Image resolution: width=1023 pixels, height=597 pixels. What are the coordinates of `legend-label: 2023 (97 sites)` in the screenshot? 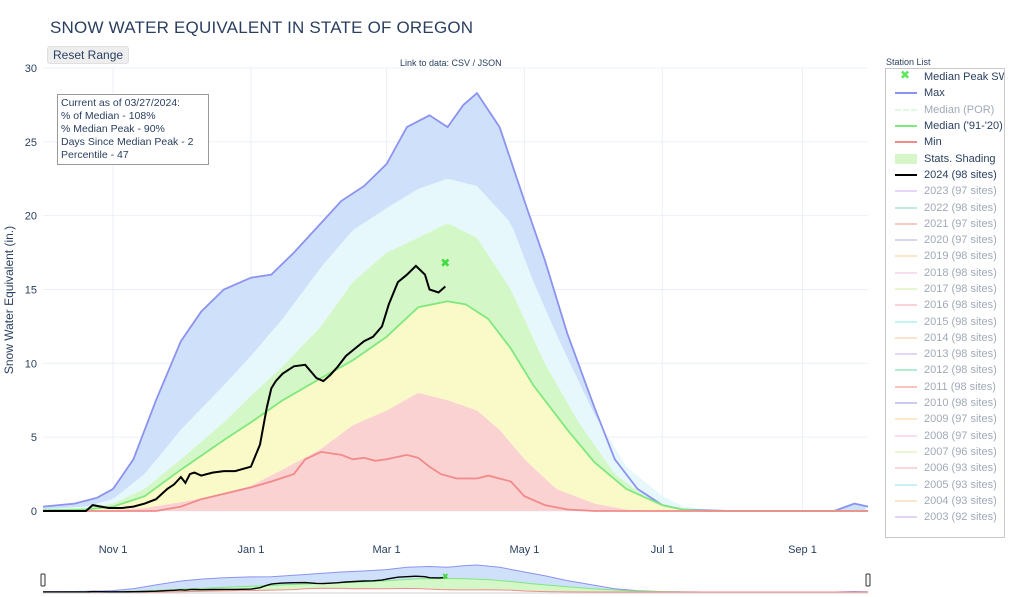 It's located at (960, 191).